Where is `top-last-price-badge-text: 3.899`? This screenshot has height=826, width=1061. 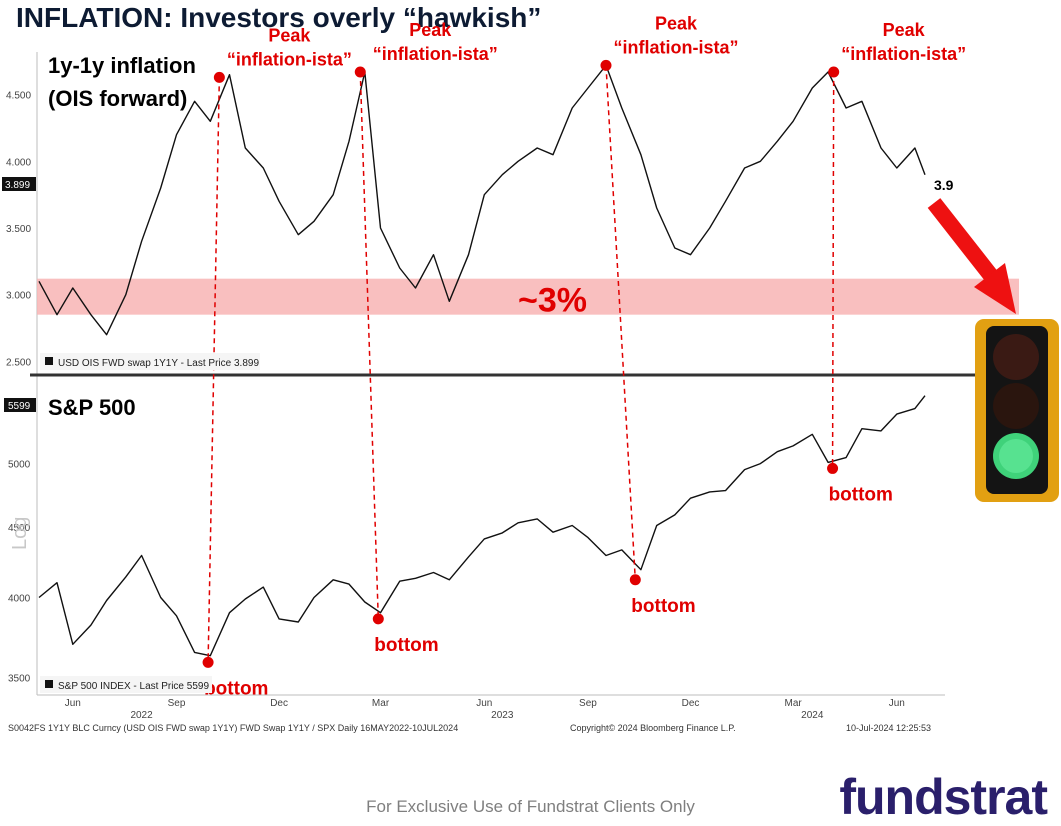
top-last-price-badge-text: 3.899 is located at coordinates (17, 185).